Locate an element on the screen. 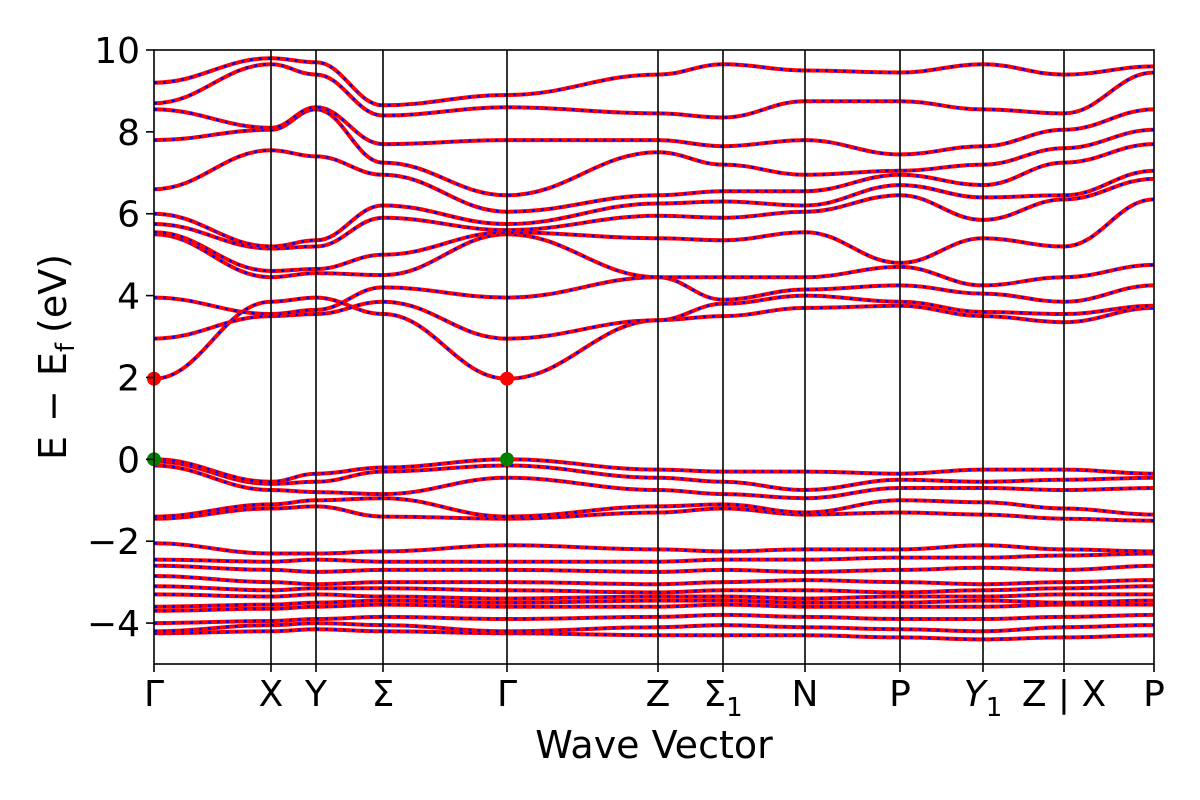  y-tick-label: −2 is located at coordinates (113, 542).